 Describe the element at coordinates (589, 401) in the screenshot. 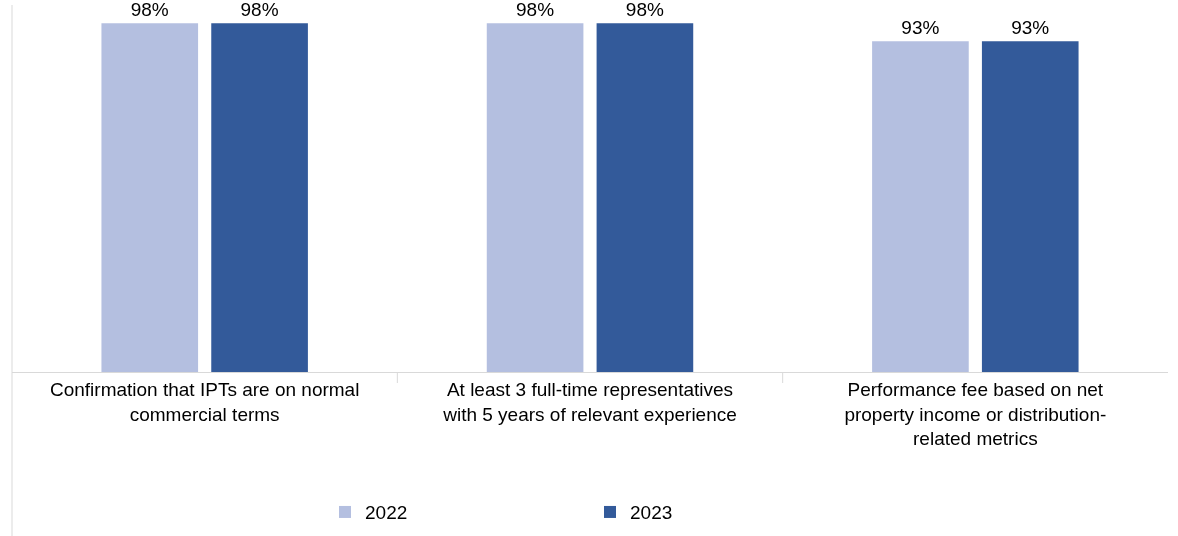

I see `x-tick-label: At least 3 full-time representatives with 5 years of relevant experience` at that location.